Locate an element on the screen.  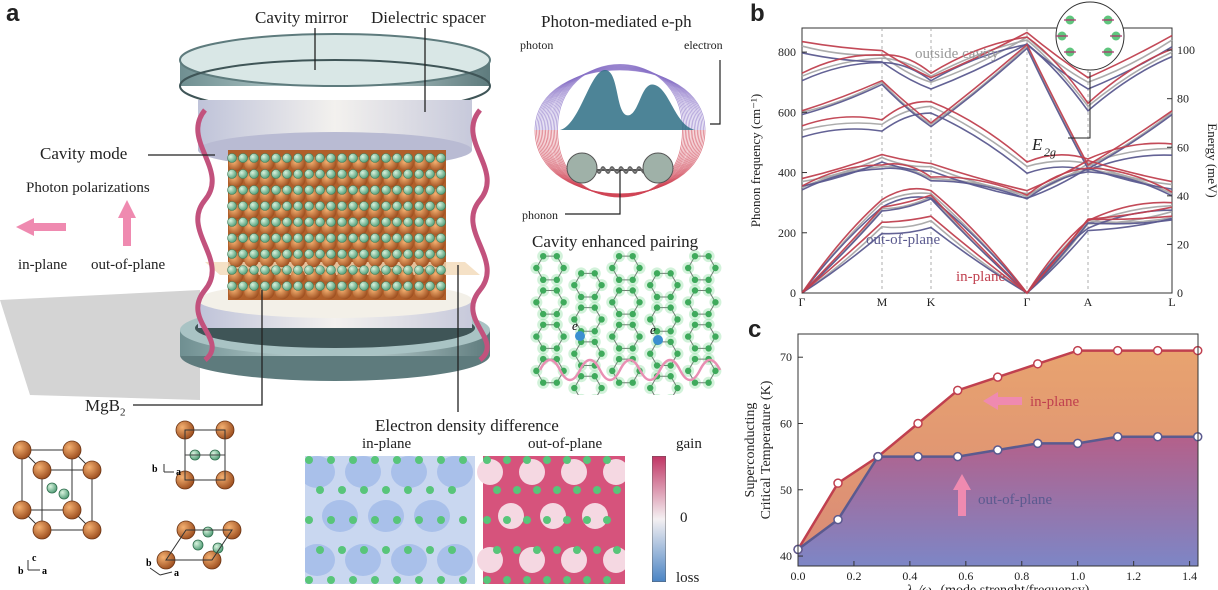
mg-atom is located at coordinates (42, 530).